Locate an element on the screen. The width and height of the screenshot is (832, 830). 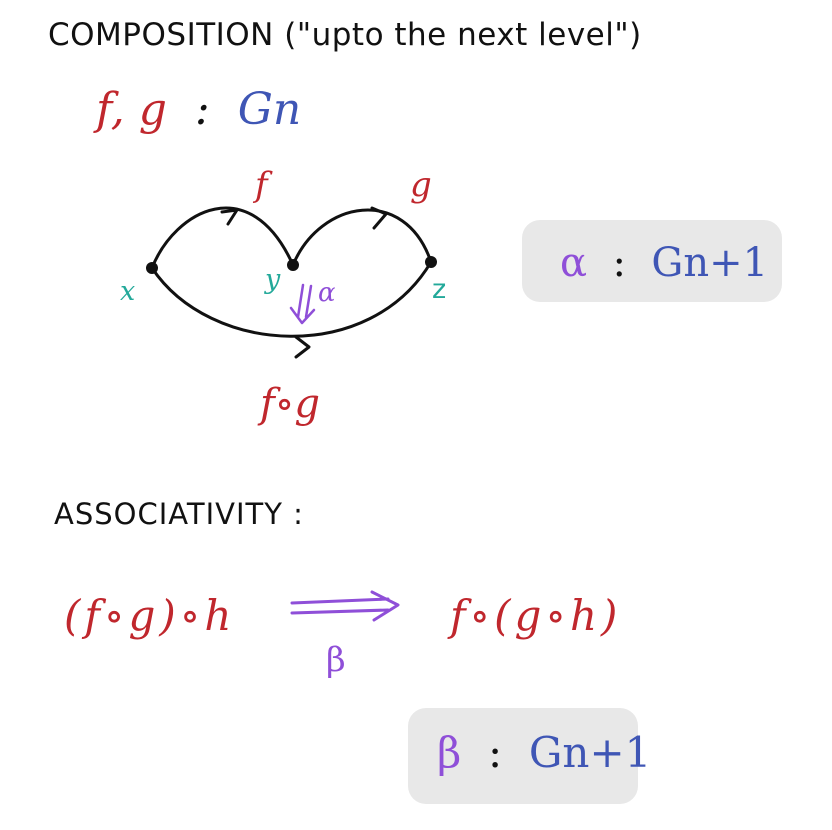
object-z-label: z is located at coordinates (439, 289).